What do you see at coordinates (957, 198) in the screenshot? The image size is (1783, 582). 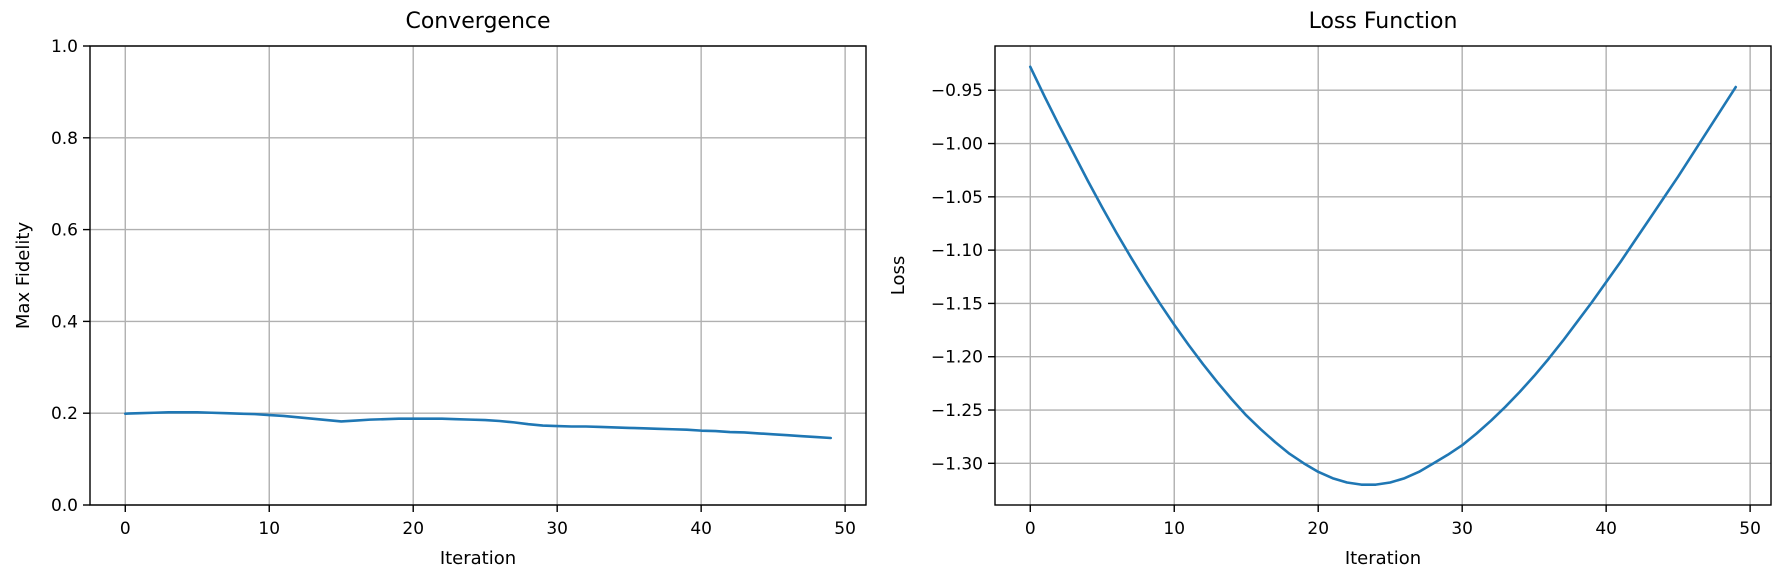 I see `y-tick-label: −1.05` at bounding box center [957, 198].